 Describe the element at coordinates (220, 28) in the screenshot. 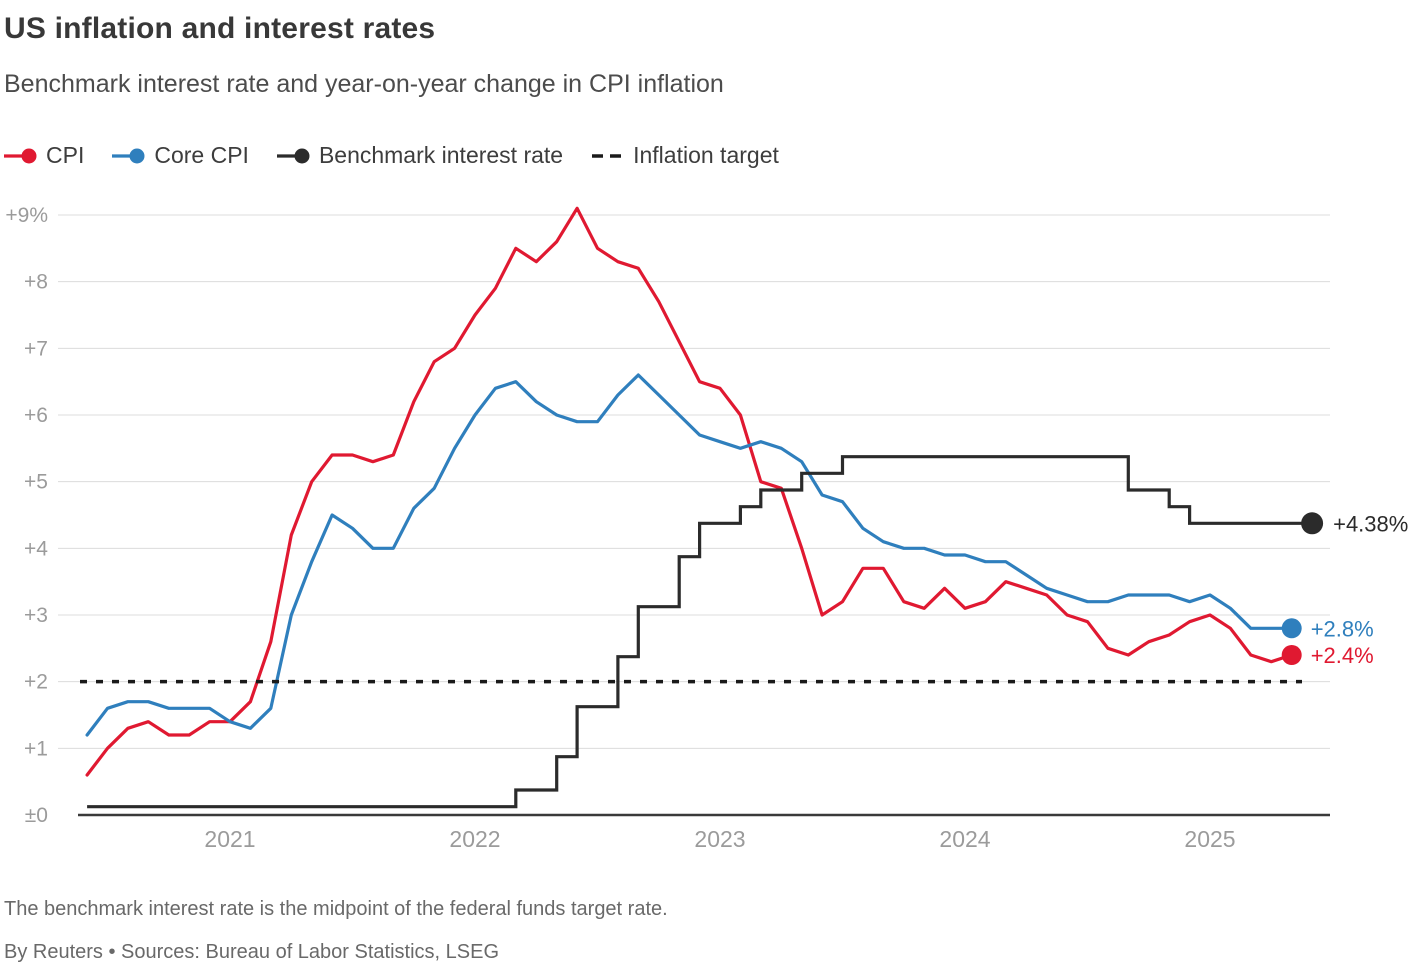

I see `page-title: US inflation and interest rates` at that location.